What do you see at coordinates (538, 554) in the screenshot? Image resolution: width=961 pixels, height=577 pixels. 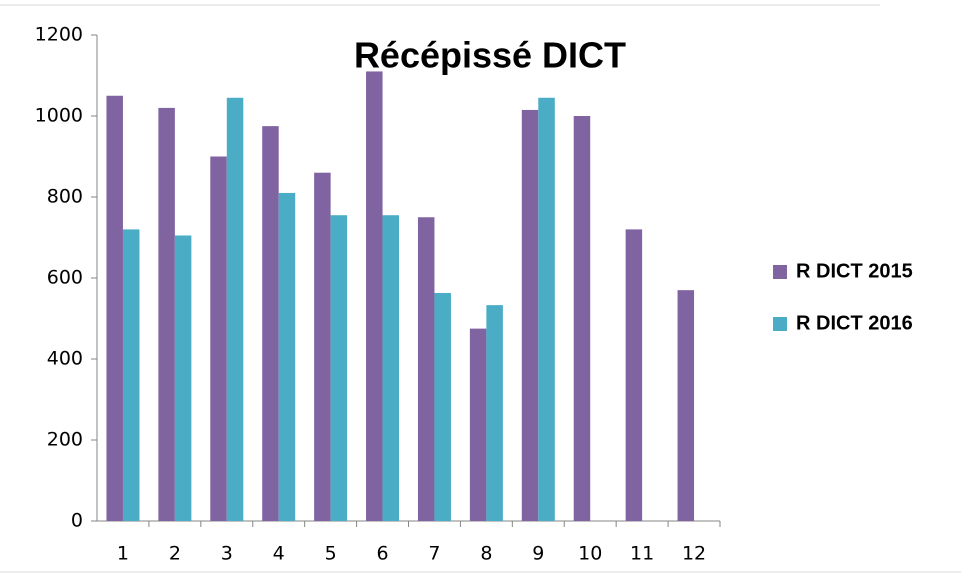 I see `x-tick-label: 9` at bounding box center [538, 554].